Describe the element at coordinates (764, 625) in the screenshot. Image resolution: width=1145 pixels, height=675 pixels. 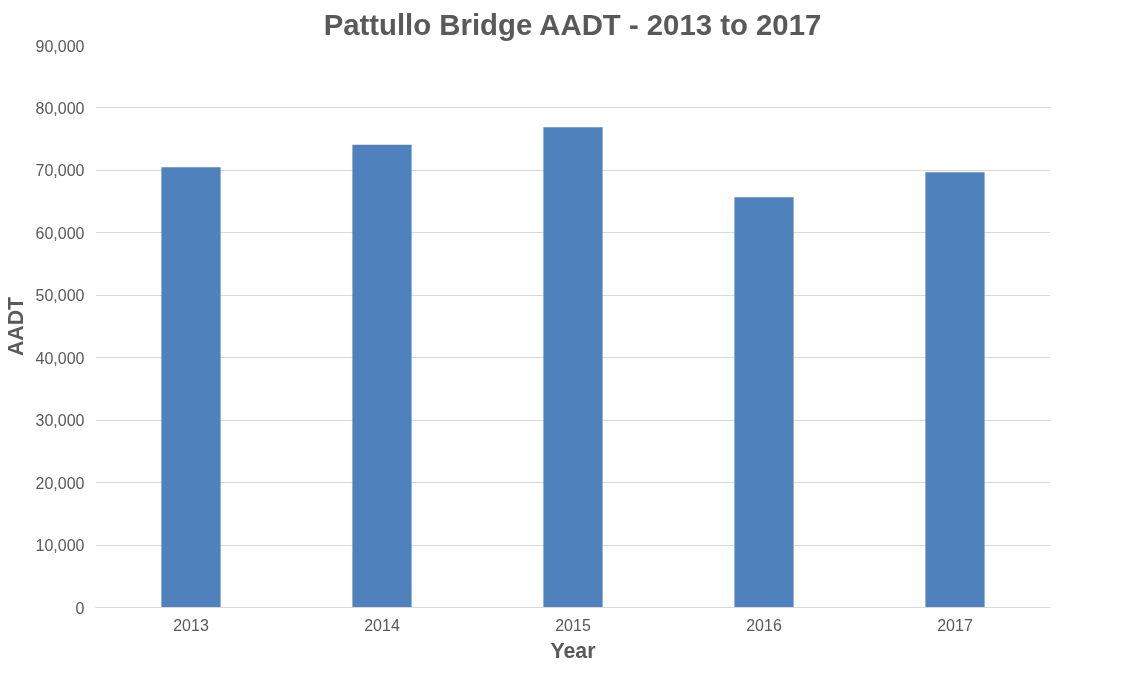
I see `x-tick-label: 2016` at that location.